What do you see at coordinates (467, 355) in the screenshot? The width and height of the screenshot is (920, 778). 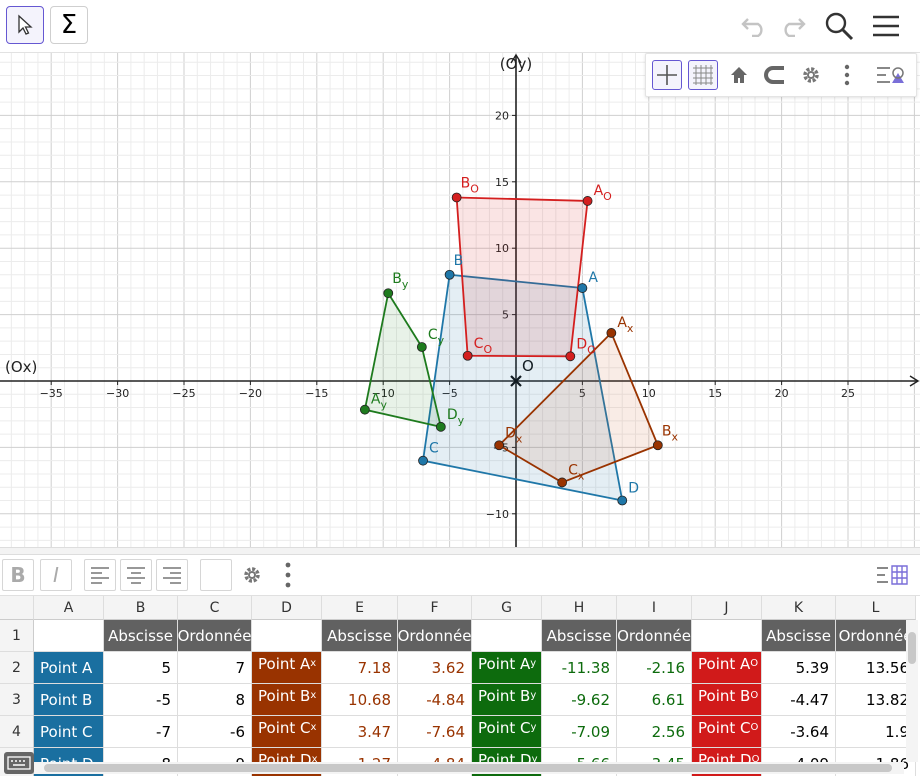 I see `point-CO` at bounding box center [467, 355].